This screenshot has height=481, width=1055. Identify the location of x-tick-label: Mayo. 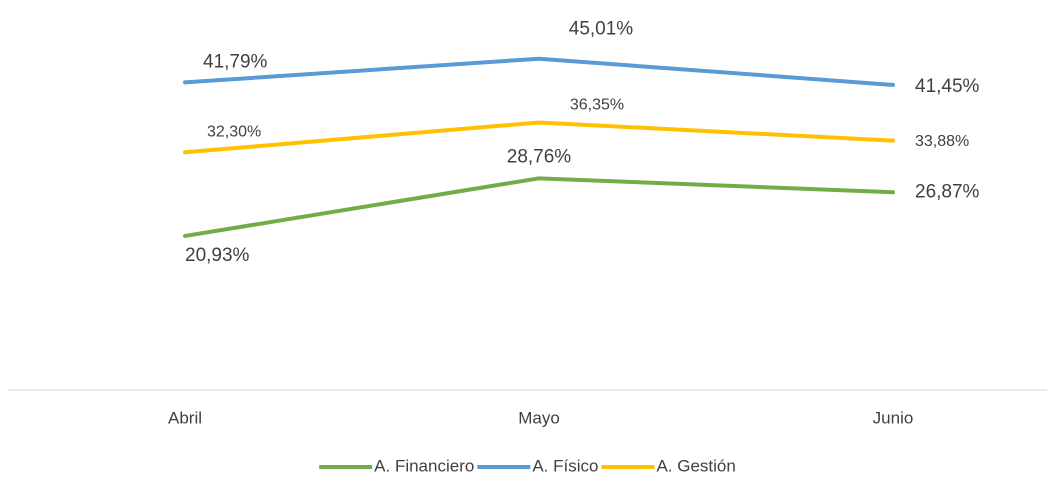
(539, 417).